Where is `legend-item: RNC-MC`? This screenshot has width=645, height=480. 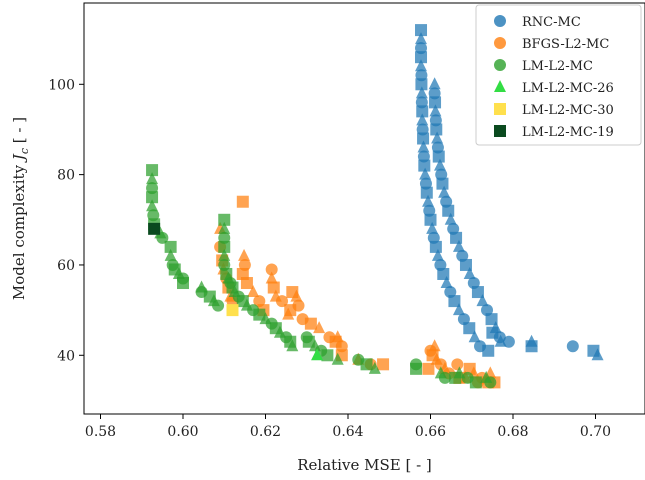
legend-item: RNC-MC is located at coordinates (537, 22).